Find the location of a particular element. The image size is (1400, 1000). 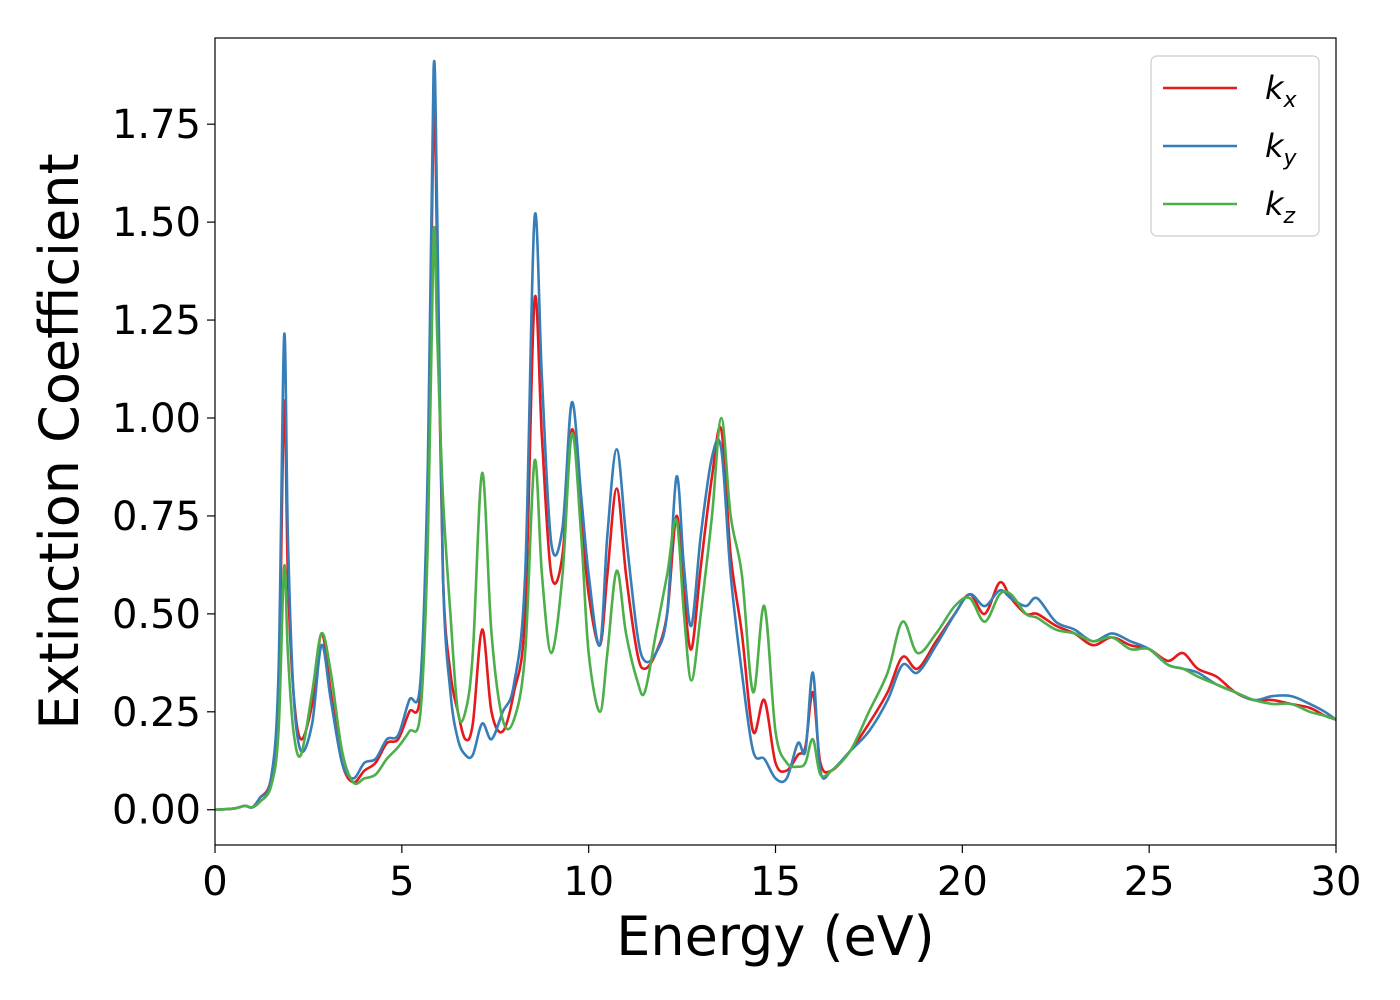

y-tick-label: 0.50 is located at coordinates (156, 615).